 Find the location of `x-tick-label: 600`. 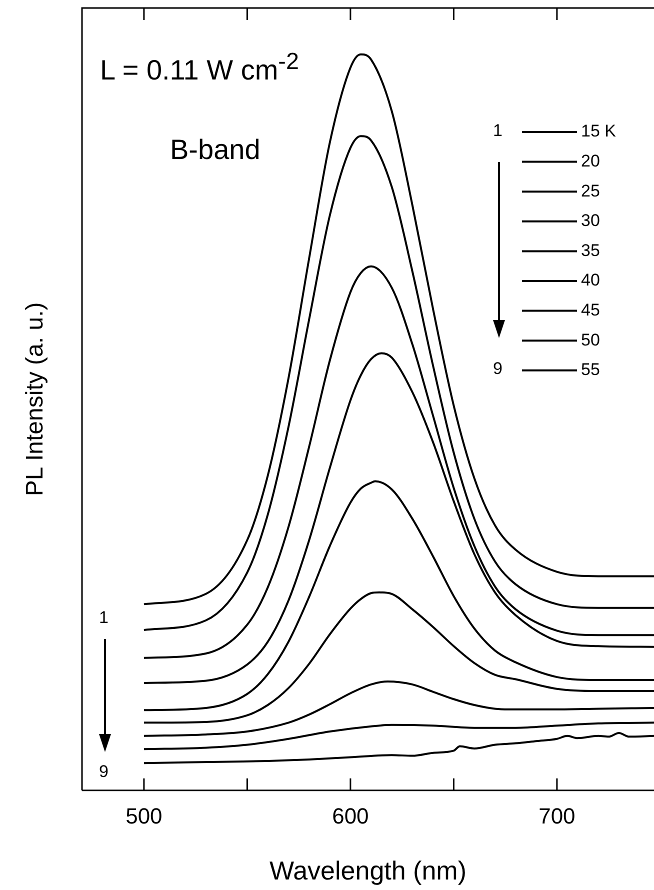

x-tick-label: 600 is located at coordinates (350, 816).